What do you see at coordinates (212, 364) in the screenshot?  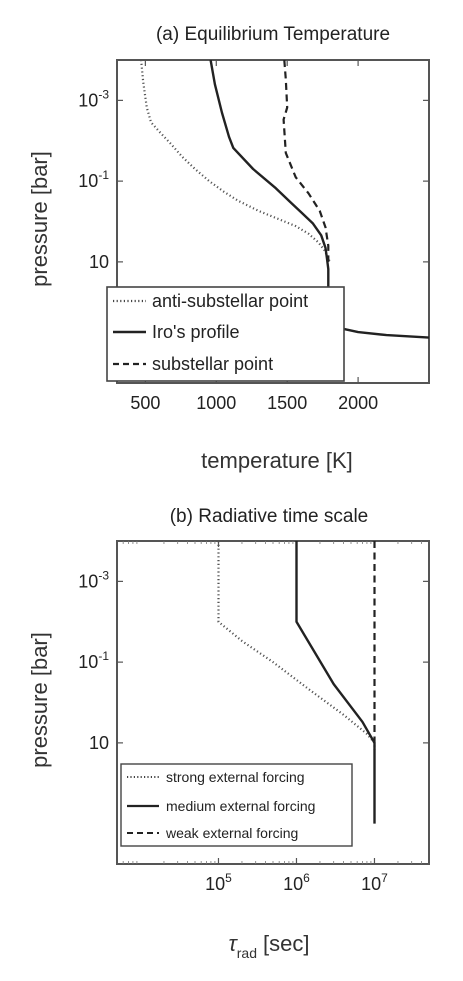 I see `legend-label-substellar: substellar point` at bounding box center [212, 364].